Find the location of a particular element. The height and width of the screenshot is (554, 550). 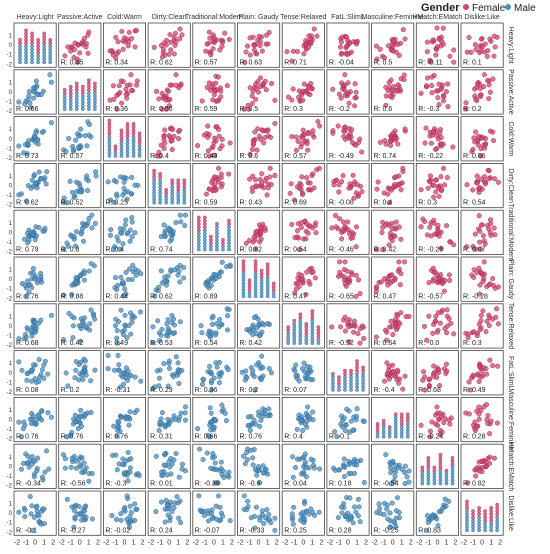

correlation-label: R: 0.83 is located at coordinates (429, 530).